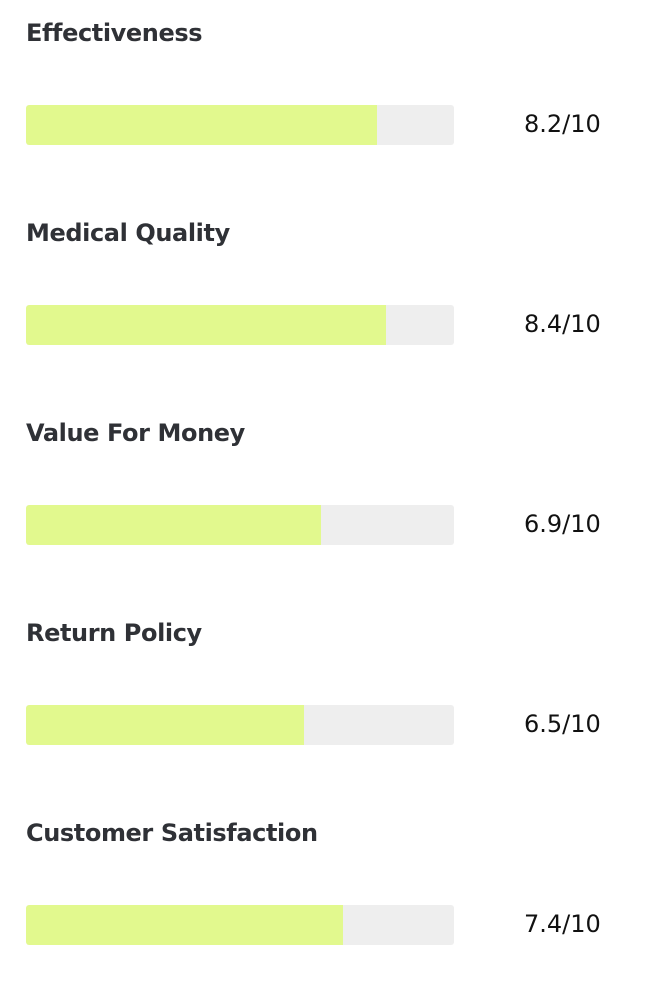 This screenshot has height=1006, width=669. What do you see at coordinates (128, 233) in the screenshot?
I see `rating-label: Medical Quality` at bounding box center [128, 233].